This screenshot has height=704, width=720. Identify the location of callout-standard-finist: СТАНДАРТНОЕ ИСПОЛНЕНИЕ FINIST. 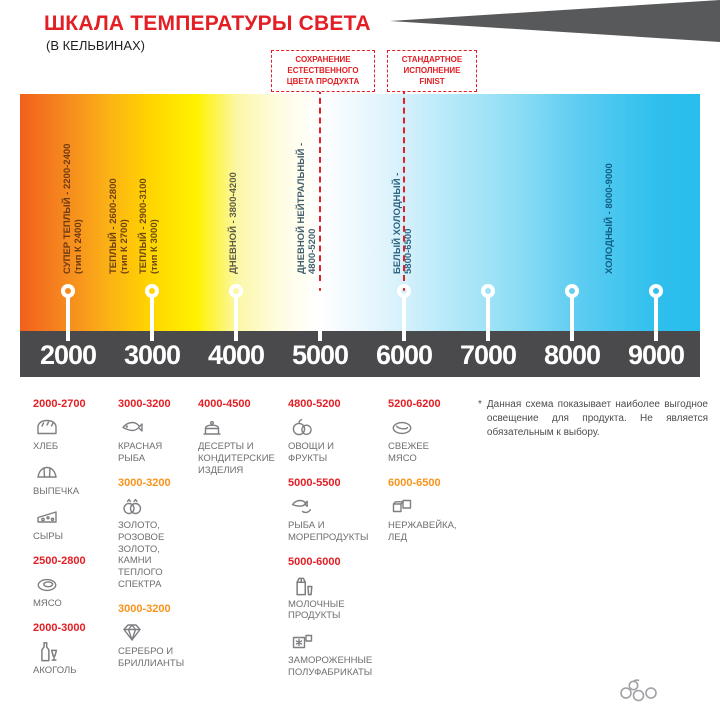
(432, 71).